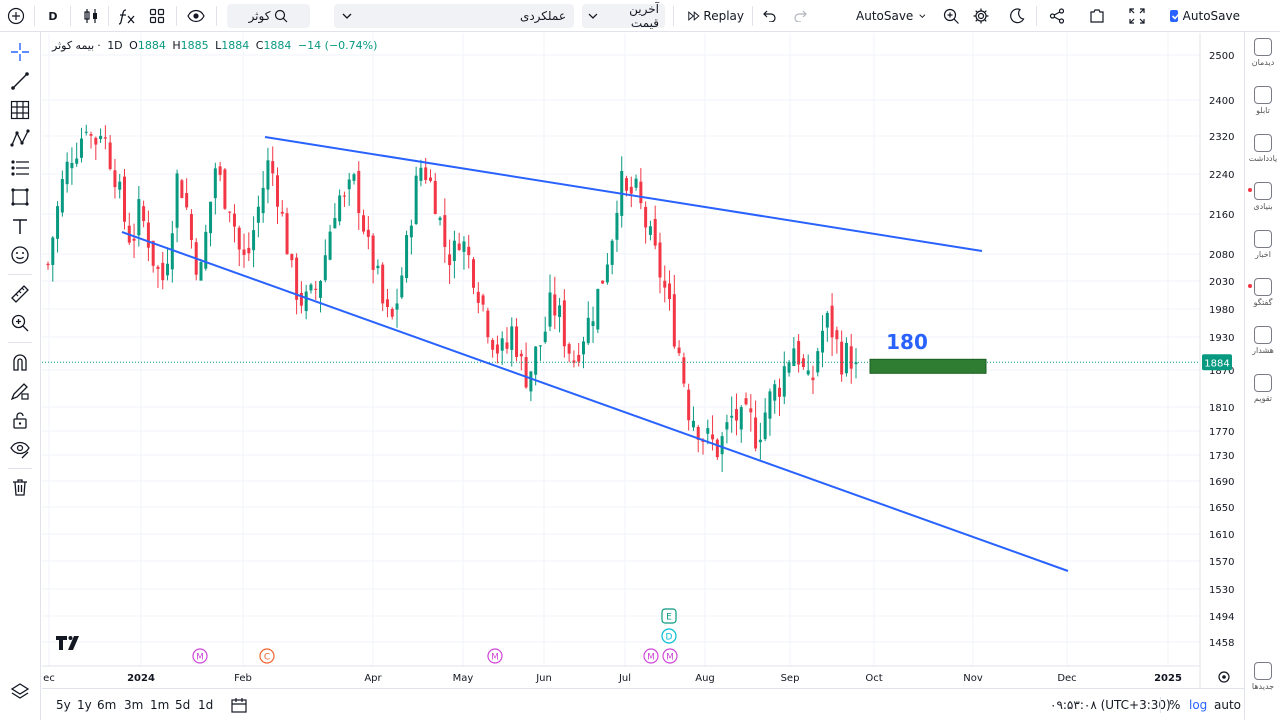  Describe the element at coordinates (20, 197) in the screenshot. I see `shapes-tool` at that location.